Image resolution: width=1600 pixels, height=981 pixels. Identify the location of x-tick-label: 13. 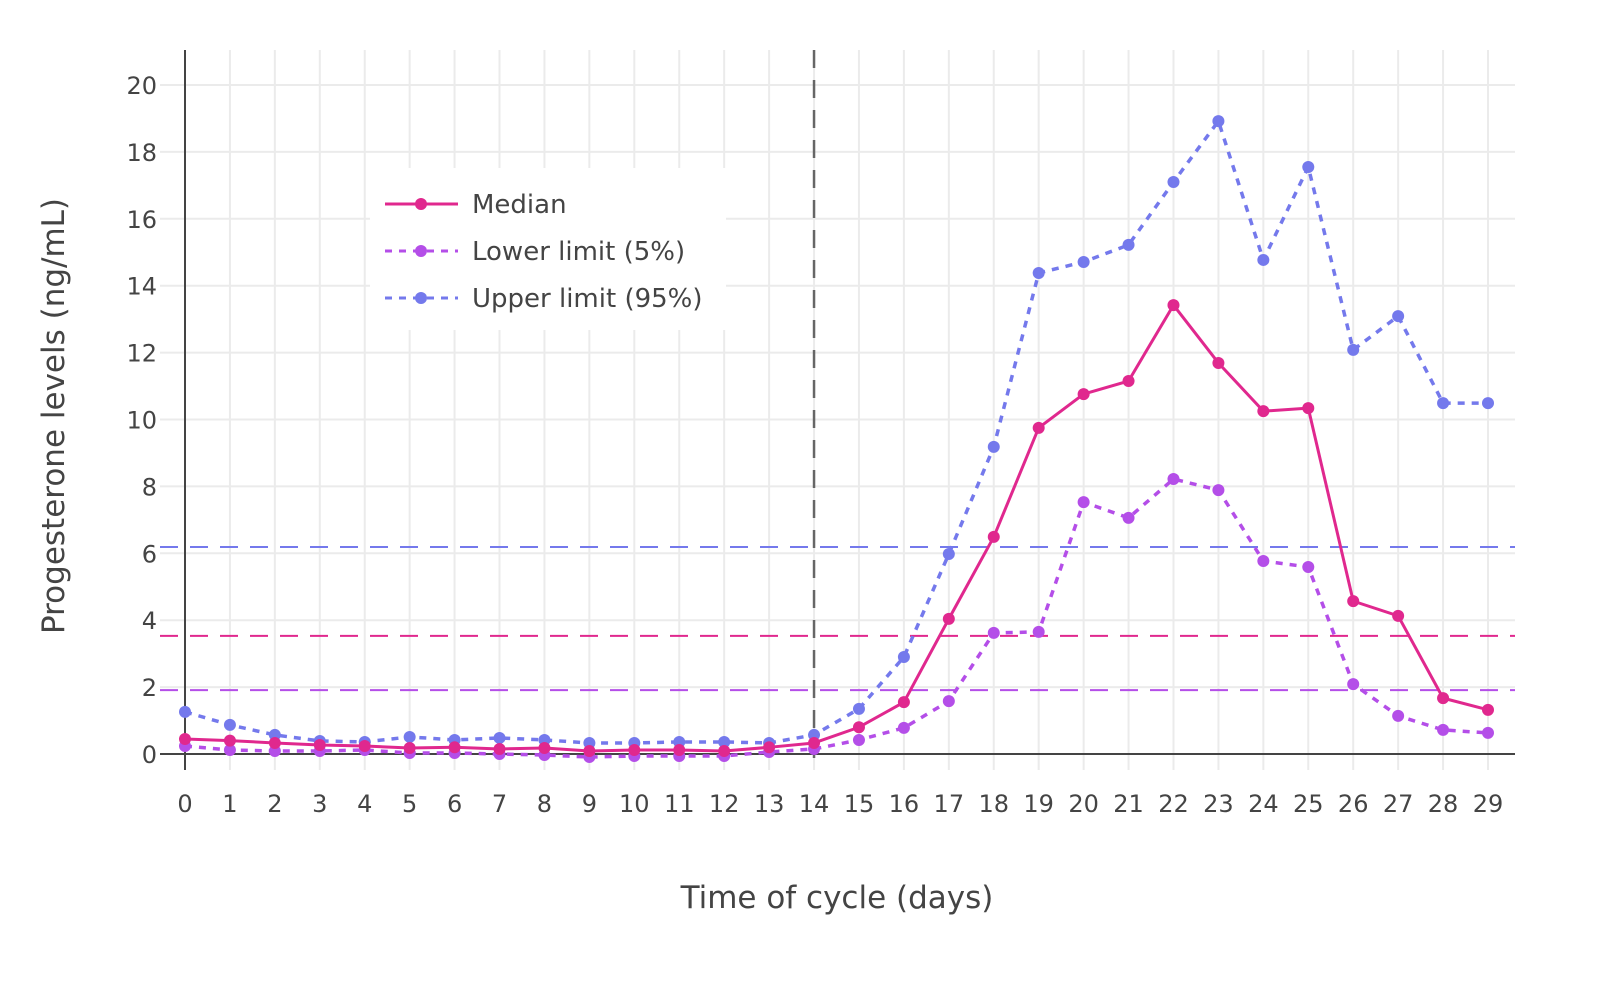
(769, 804).